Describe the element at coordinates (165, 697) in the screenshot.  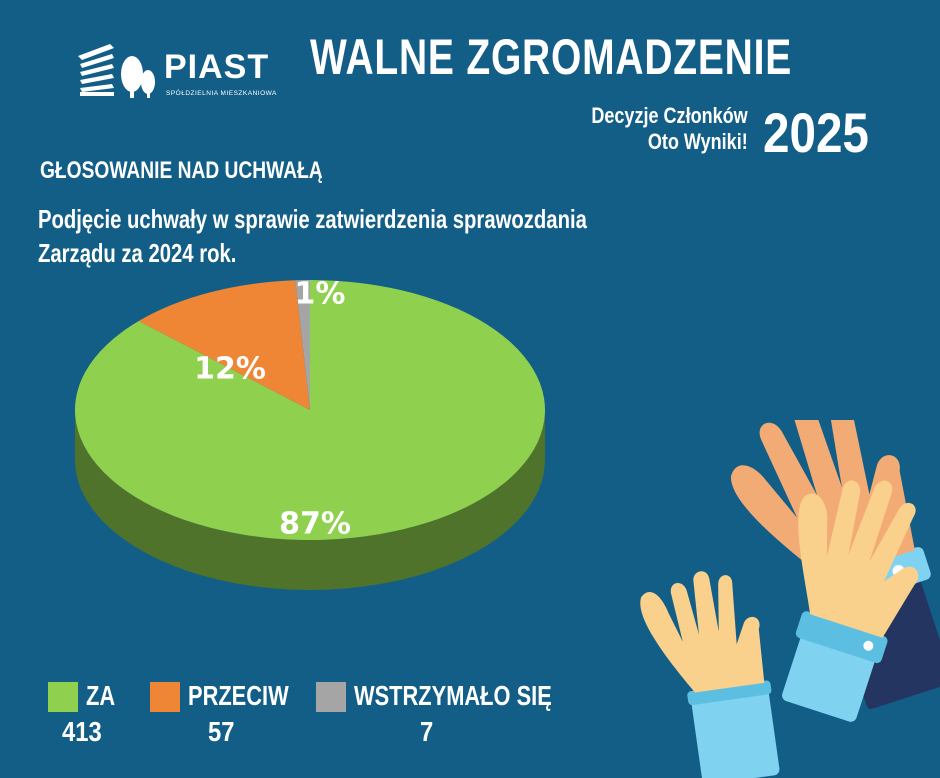
I see `legend-swatch-przeciw` at that location.